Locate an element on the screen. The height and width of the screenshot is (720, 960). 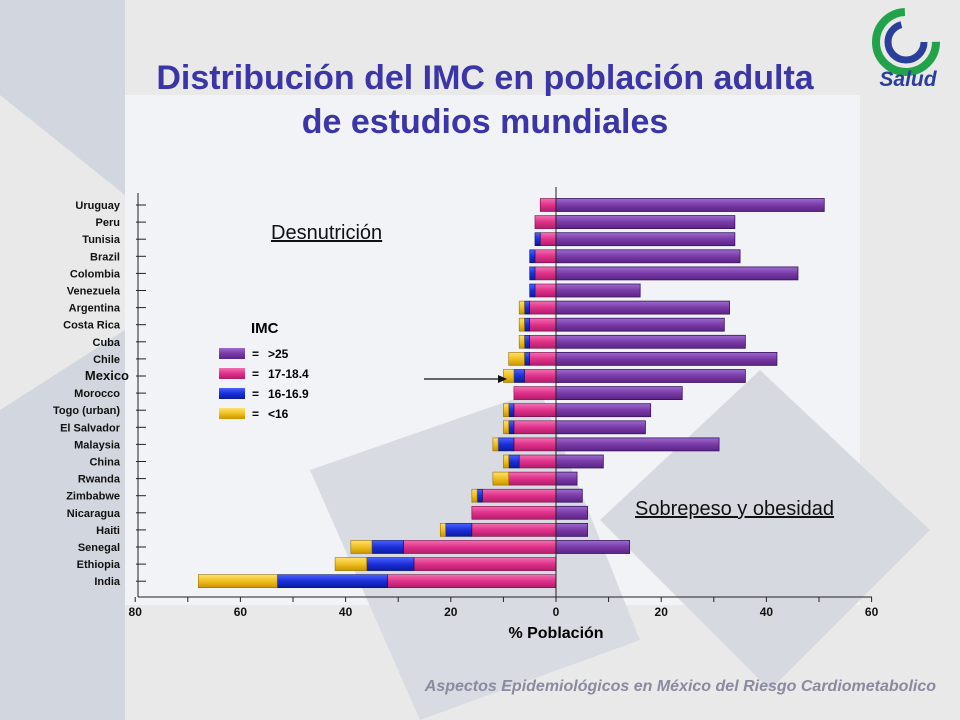
bar-16-16.9-8 is located at coordinates (527, 341).